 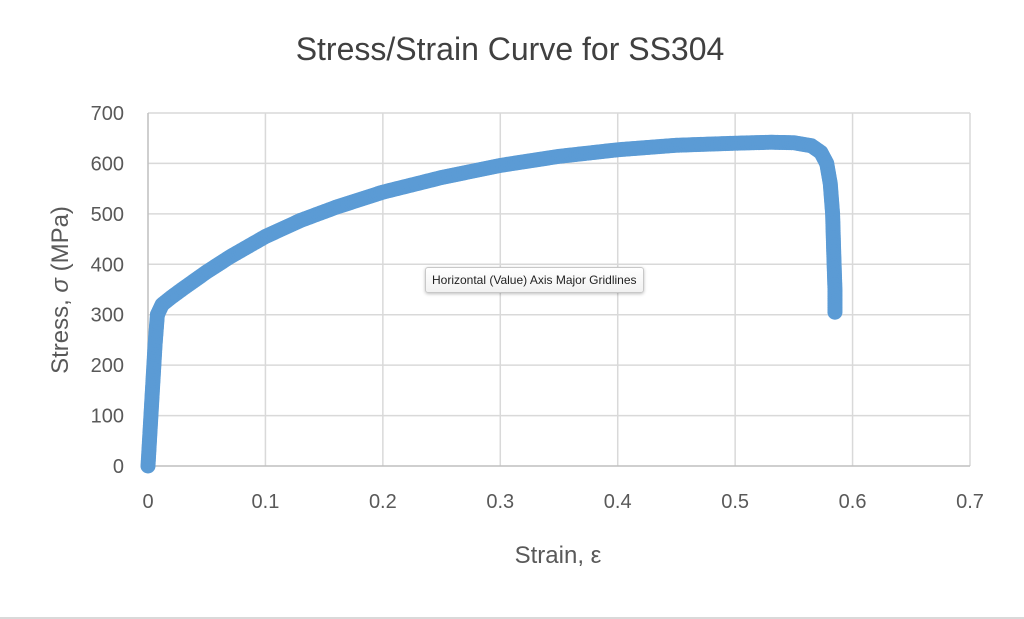 I want to click on x-tick-label: 0.4, so click(x=618, y=502).